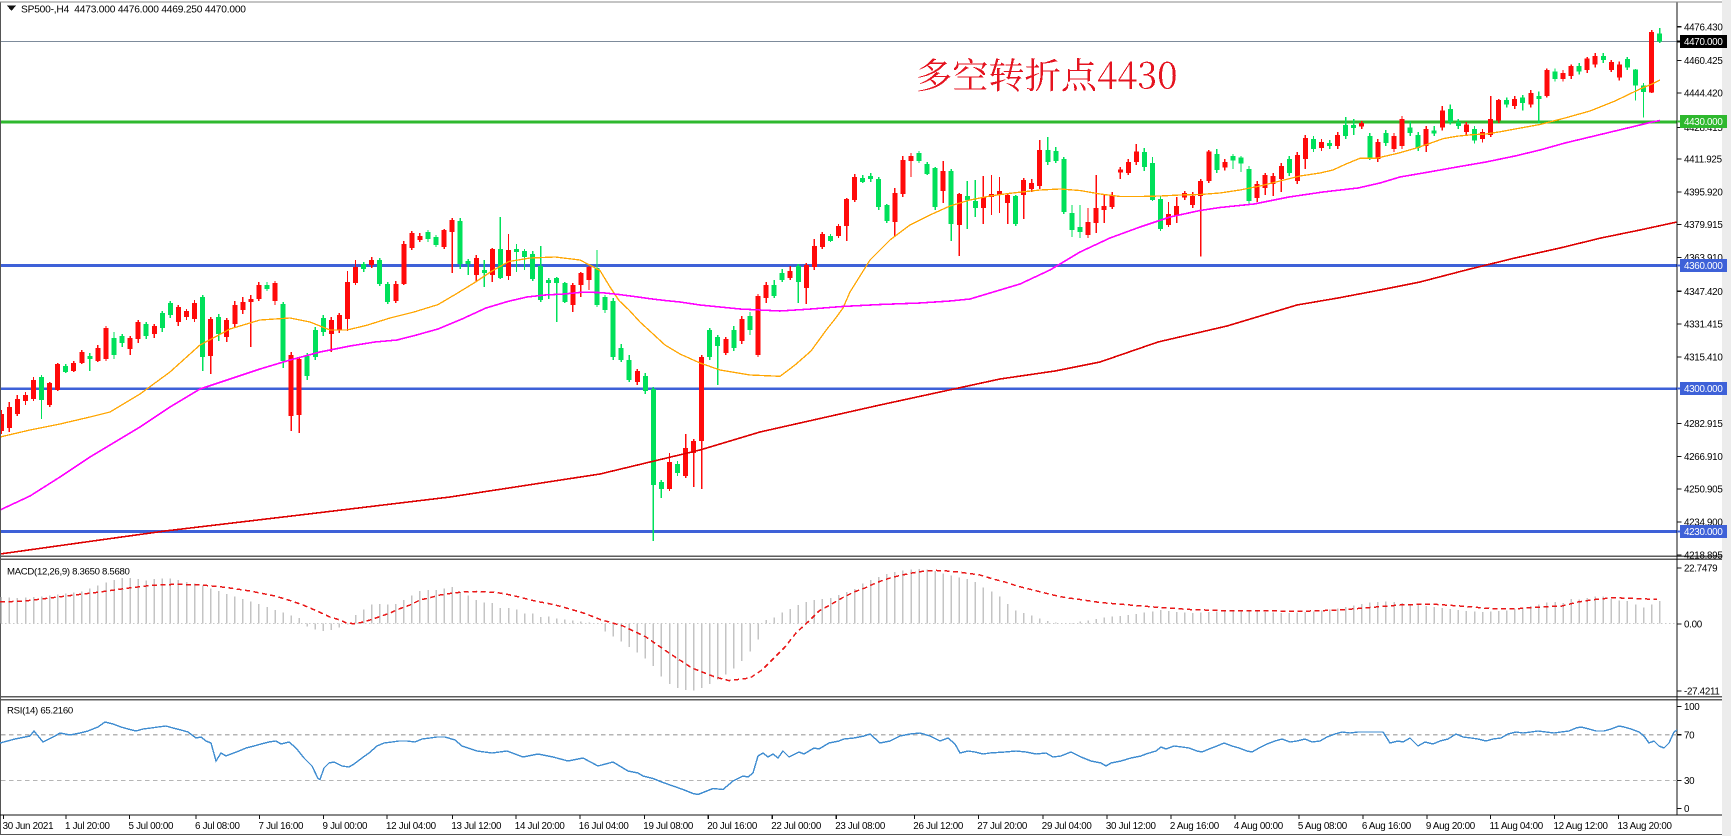 Image resolution: width=1731 pixels, height=836 pixels. Describe the element at coordinates (217, 826) in the screenshot. I see `svg-text: 6 Jul 08:00` at that location.